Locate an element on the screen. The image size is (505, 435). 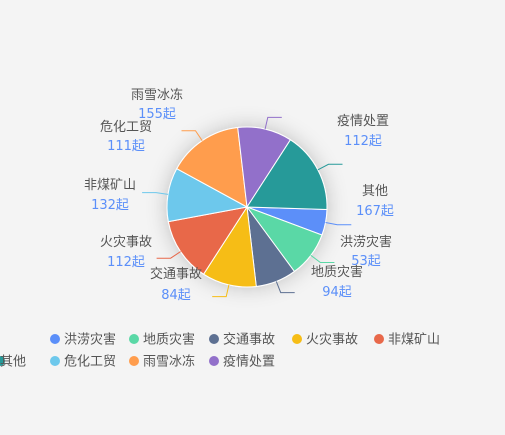
legend-item-4: 火灾事故 is located at coordinates (325, 340).